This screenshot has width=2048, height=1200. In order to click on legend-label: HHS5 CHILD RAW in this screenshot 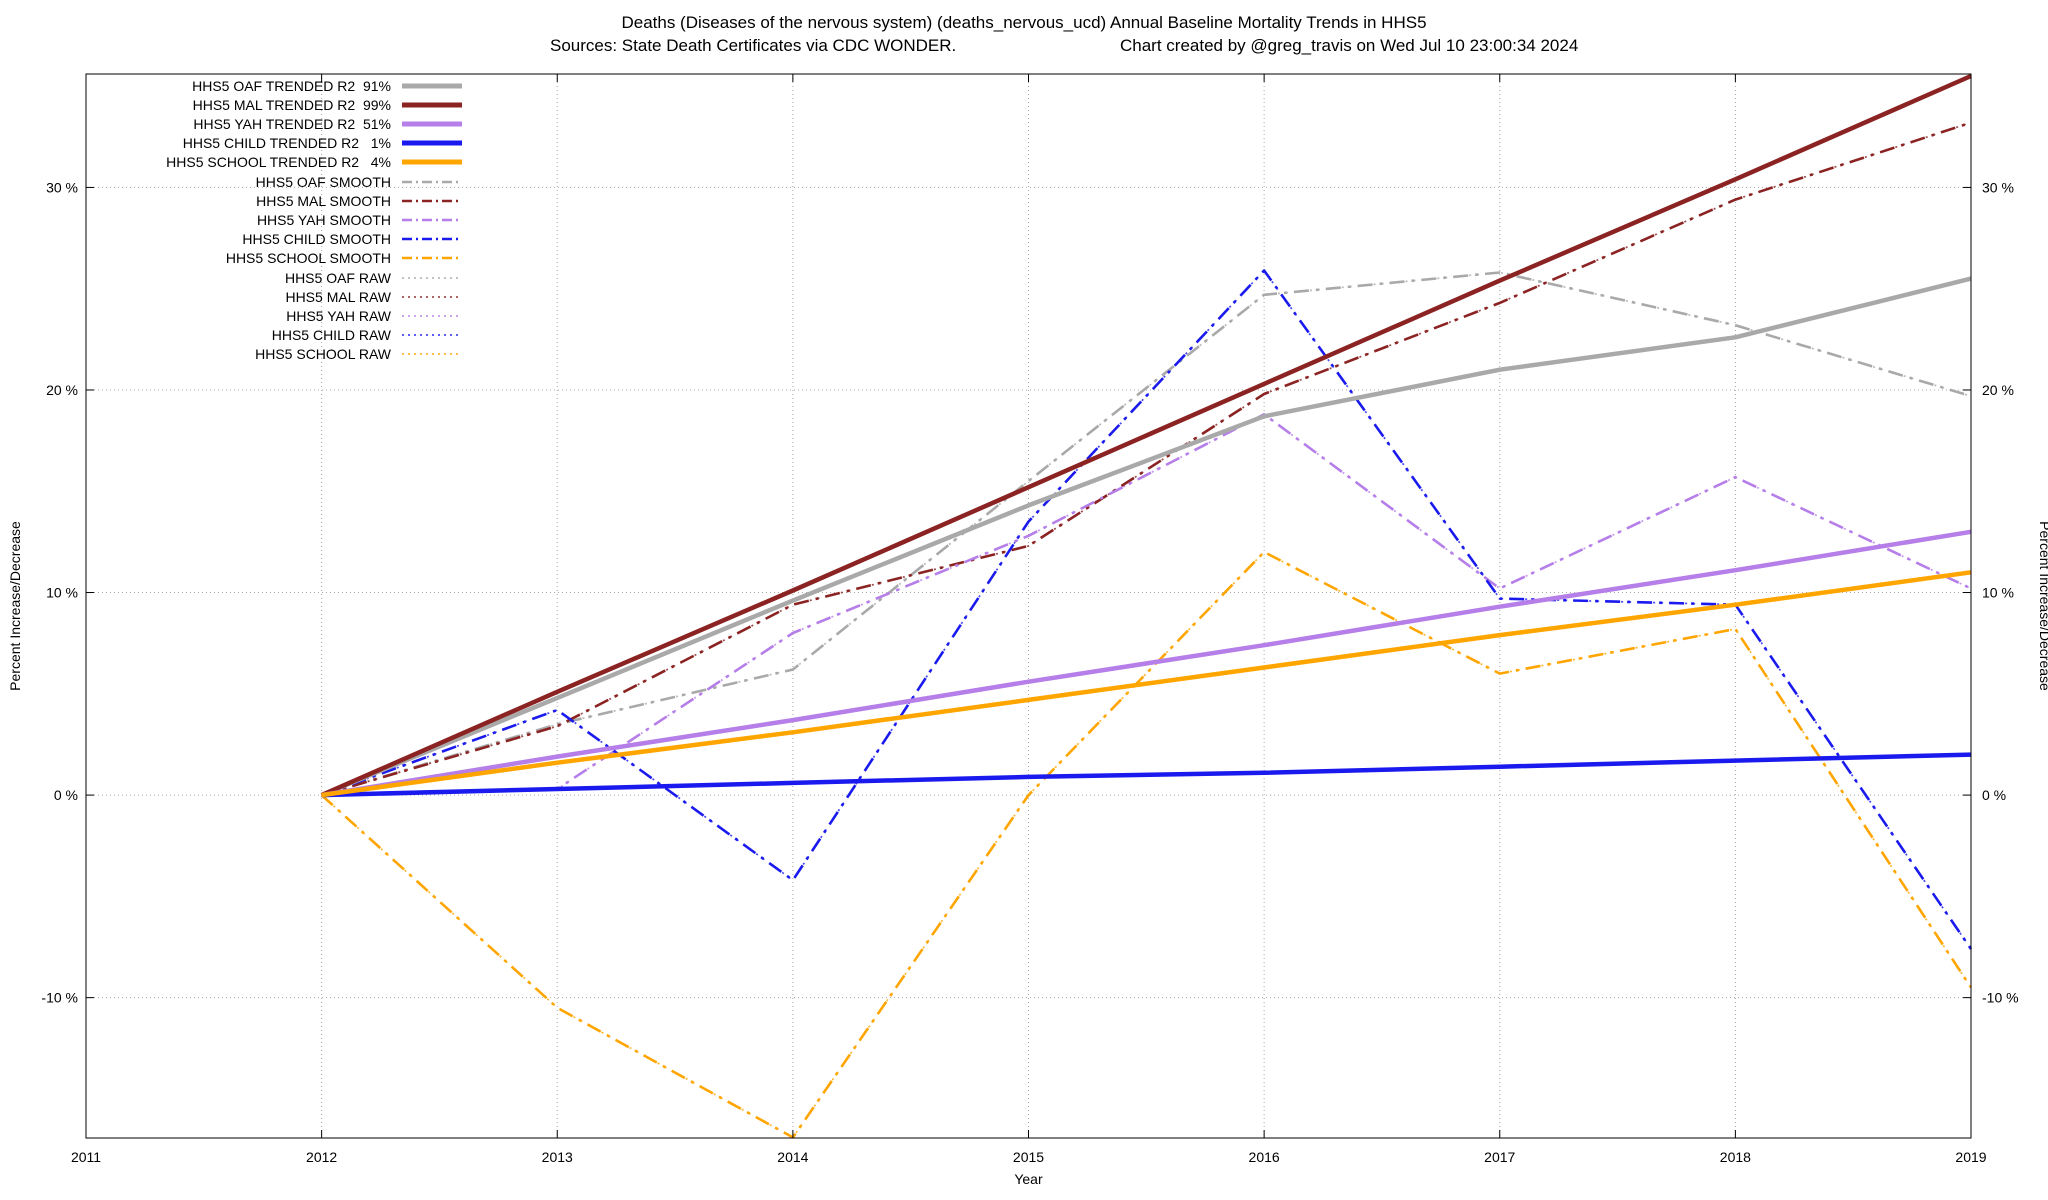, I will do `click(331, 335)`.